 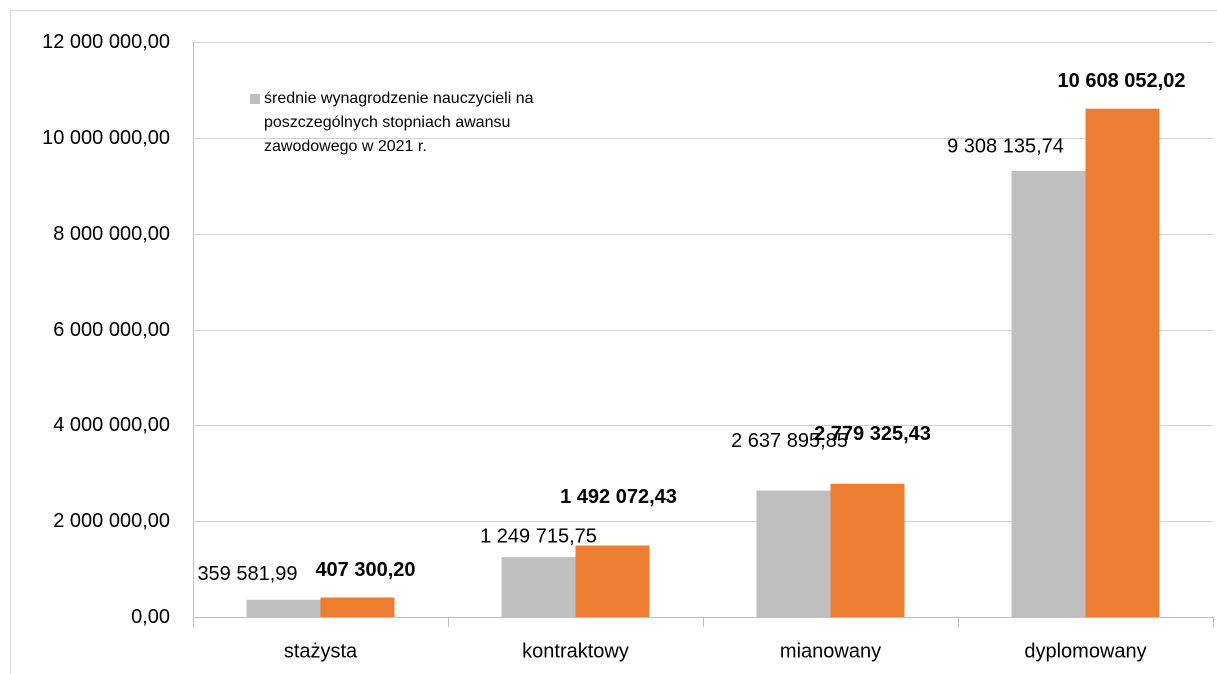 What do you see at coordinates (1122, 81) in the screenshot?
I see `data-label: 10 608 052,02` at bounding box center [1122, 81].